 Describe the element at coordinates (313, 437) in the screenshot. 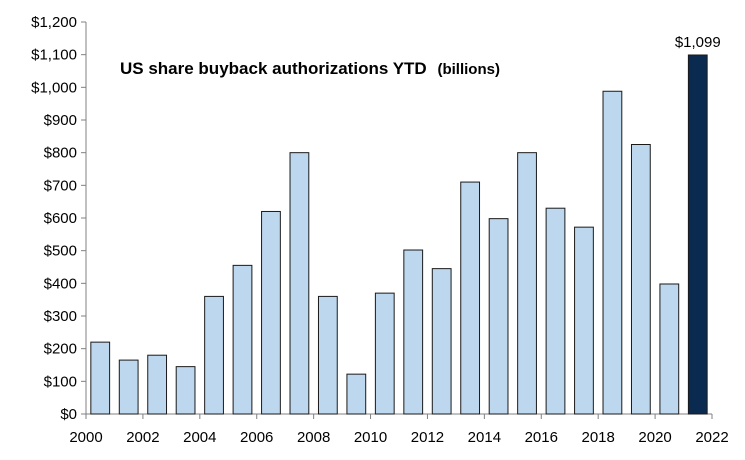

I see `x-tick-label: 2008` at that location.